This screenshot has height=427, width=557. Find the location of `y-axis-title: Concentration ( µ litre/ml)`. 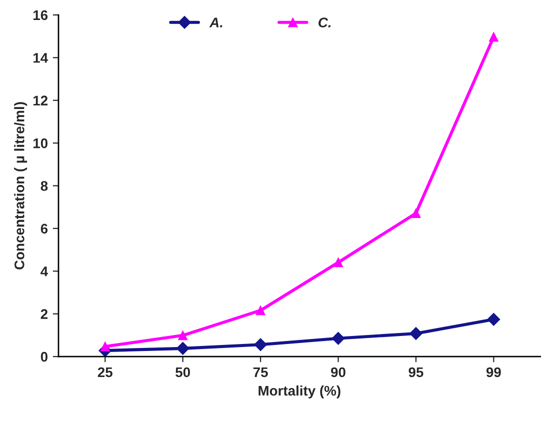

y-axis-title: Concentration ( µ litre/ml) is located at coordinates (21, 186).